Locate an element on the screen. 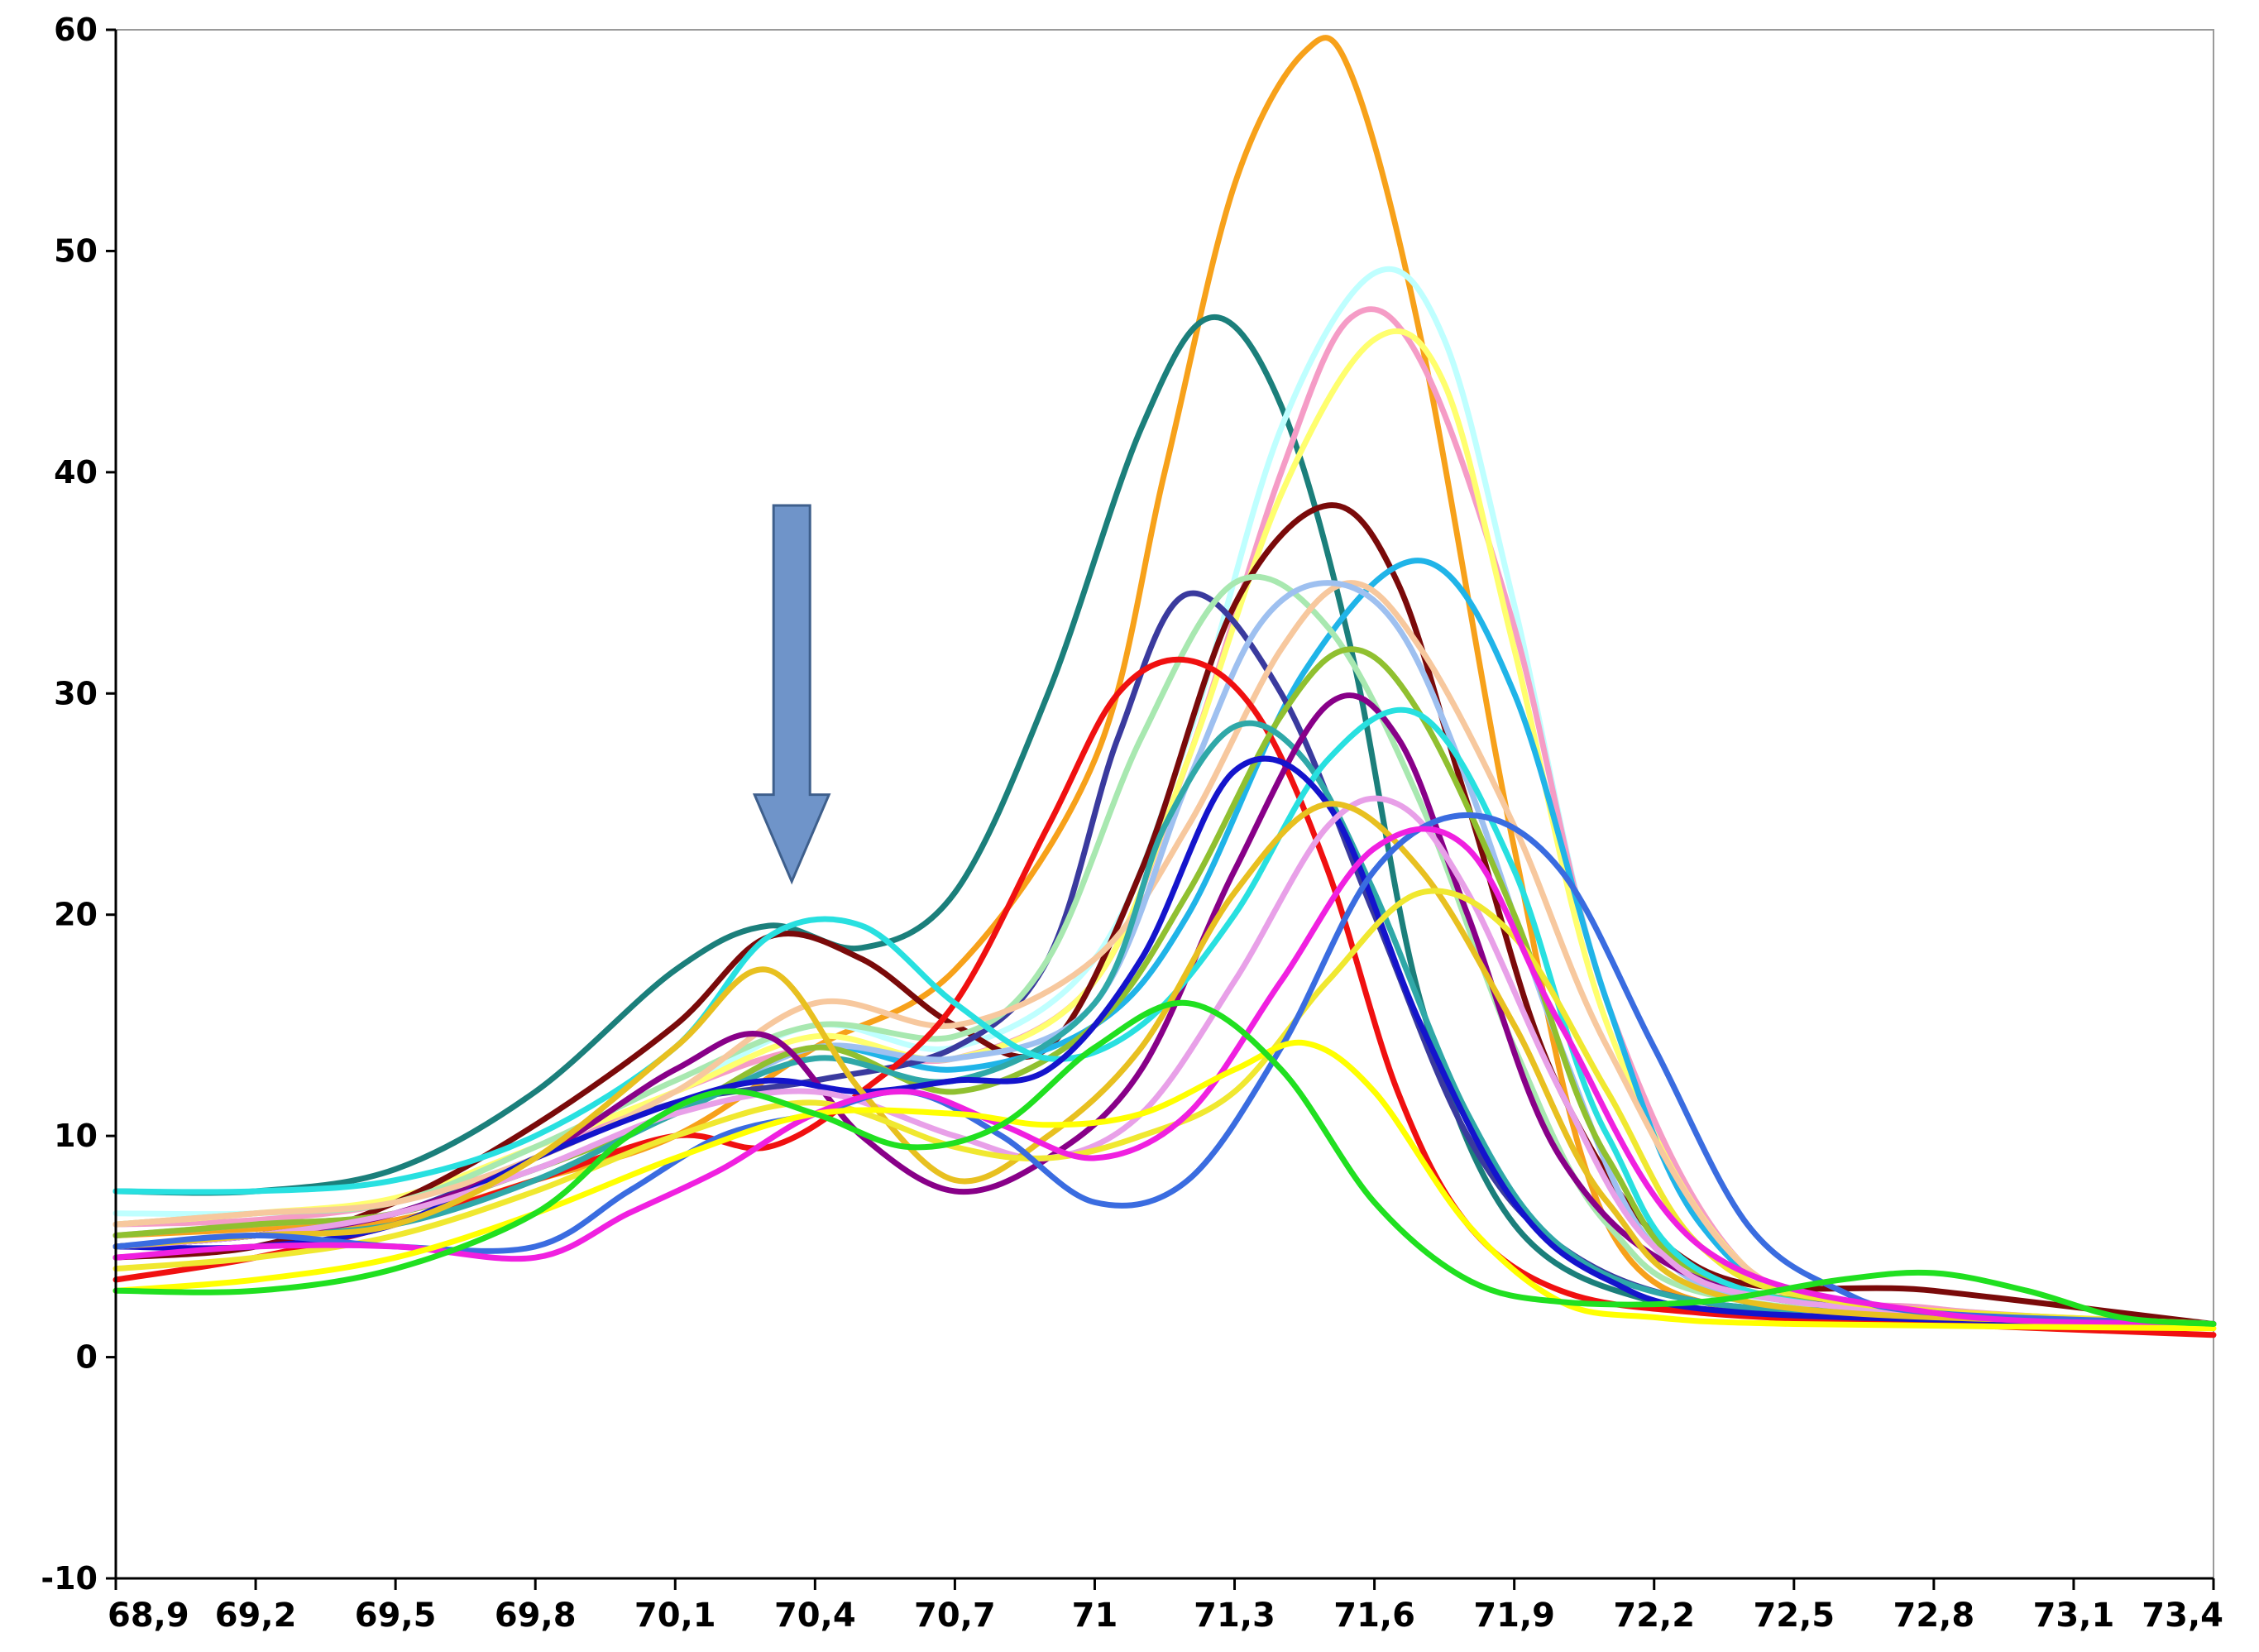  x-tick-label: 73,1 is located at coordinates (2074, 1616).